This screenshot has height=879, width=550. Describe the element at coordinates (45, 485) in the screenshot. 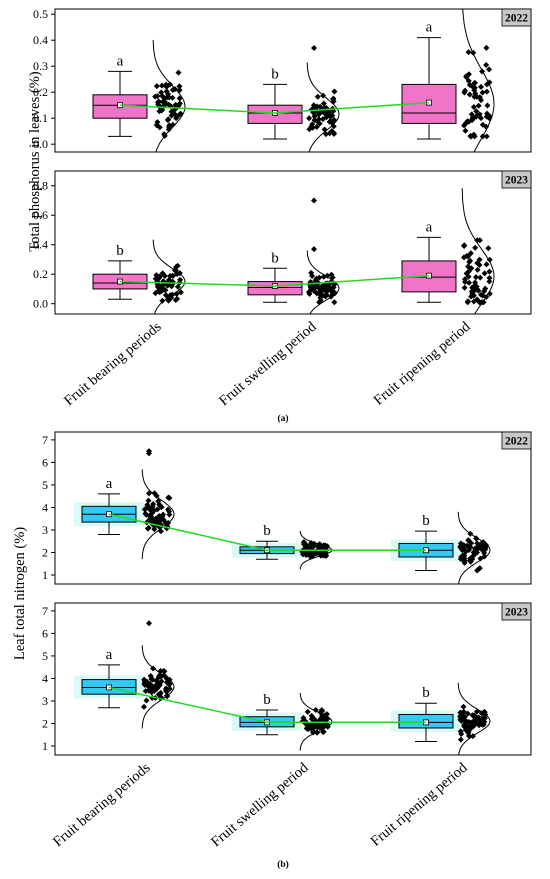

I see `y-tick-label: 5` at that location.